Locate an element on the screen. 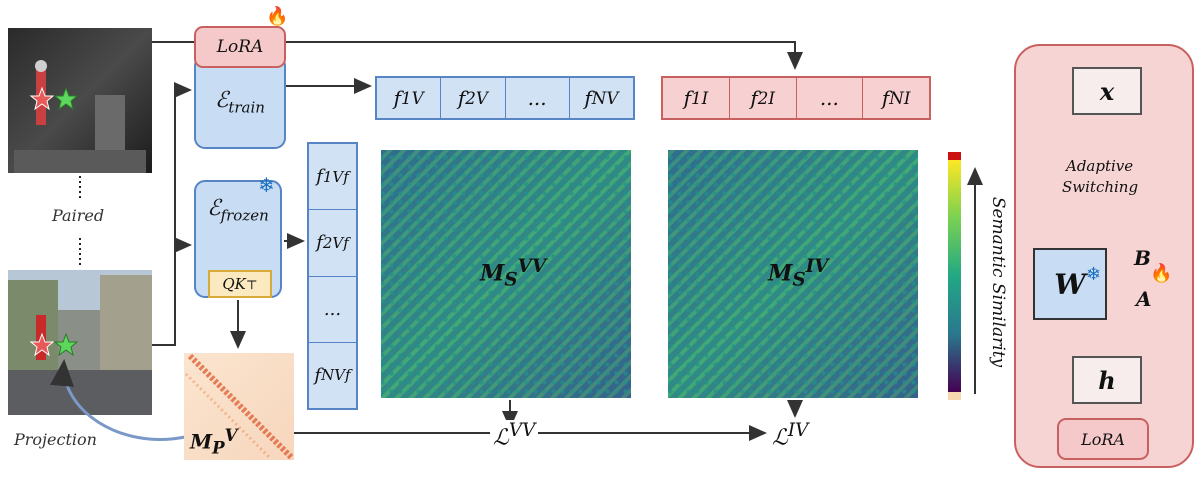 This screenshot has width=1202, height=497. matrix-iv-label: MSIV is located at coordinates (798, 273).